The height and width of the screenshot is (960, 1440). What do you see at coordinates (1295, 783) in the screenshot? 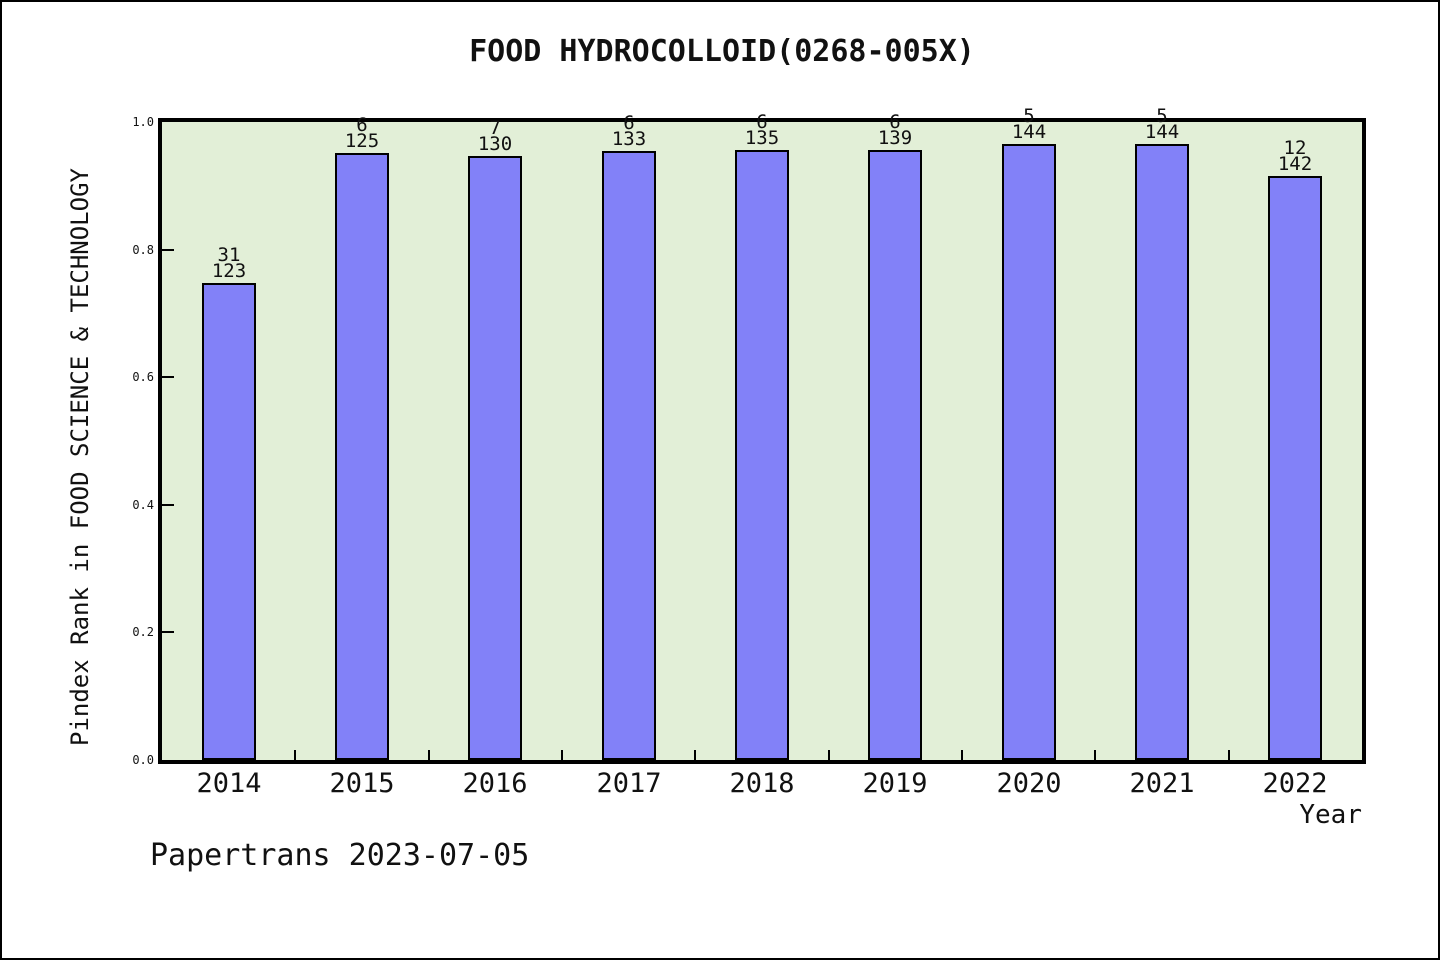
I see `x-tick-label-2022: 2022` at bounding box center [1295, 783].